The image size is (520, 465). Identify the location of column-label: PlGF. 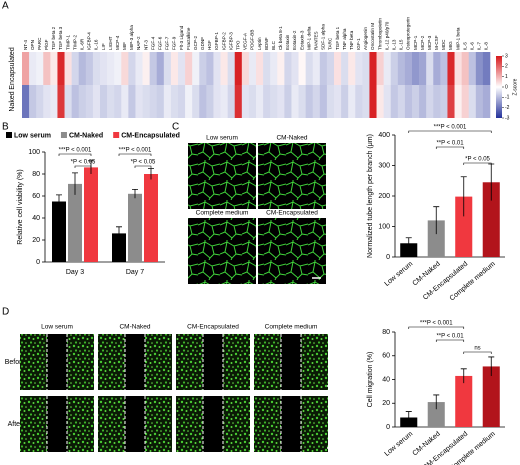
(46, 44).